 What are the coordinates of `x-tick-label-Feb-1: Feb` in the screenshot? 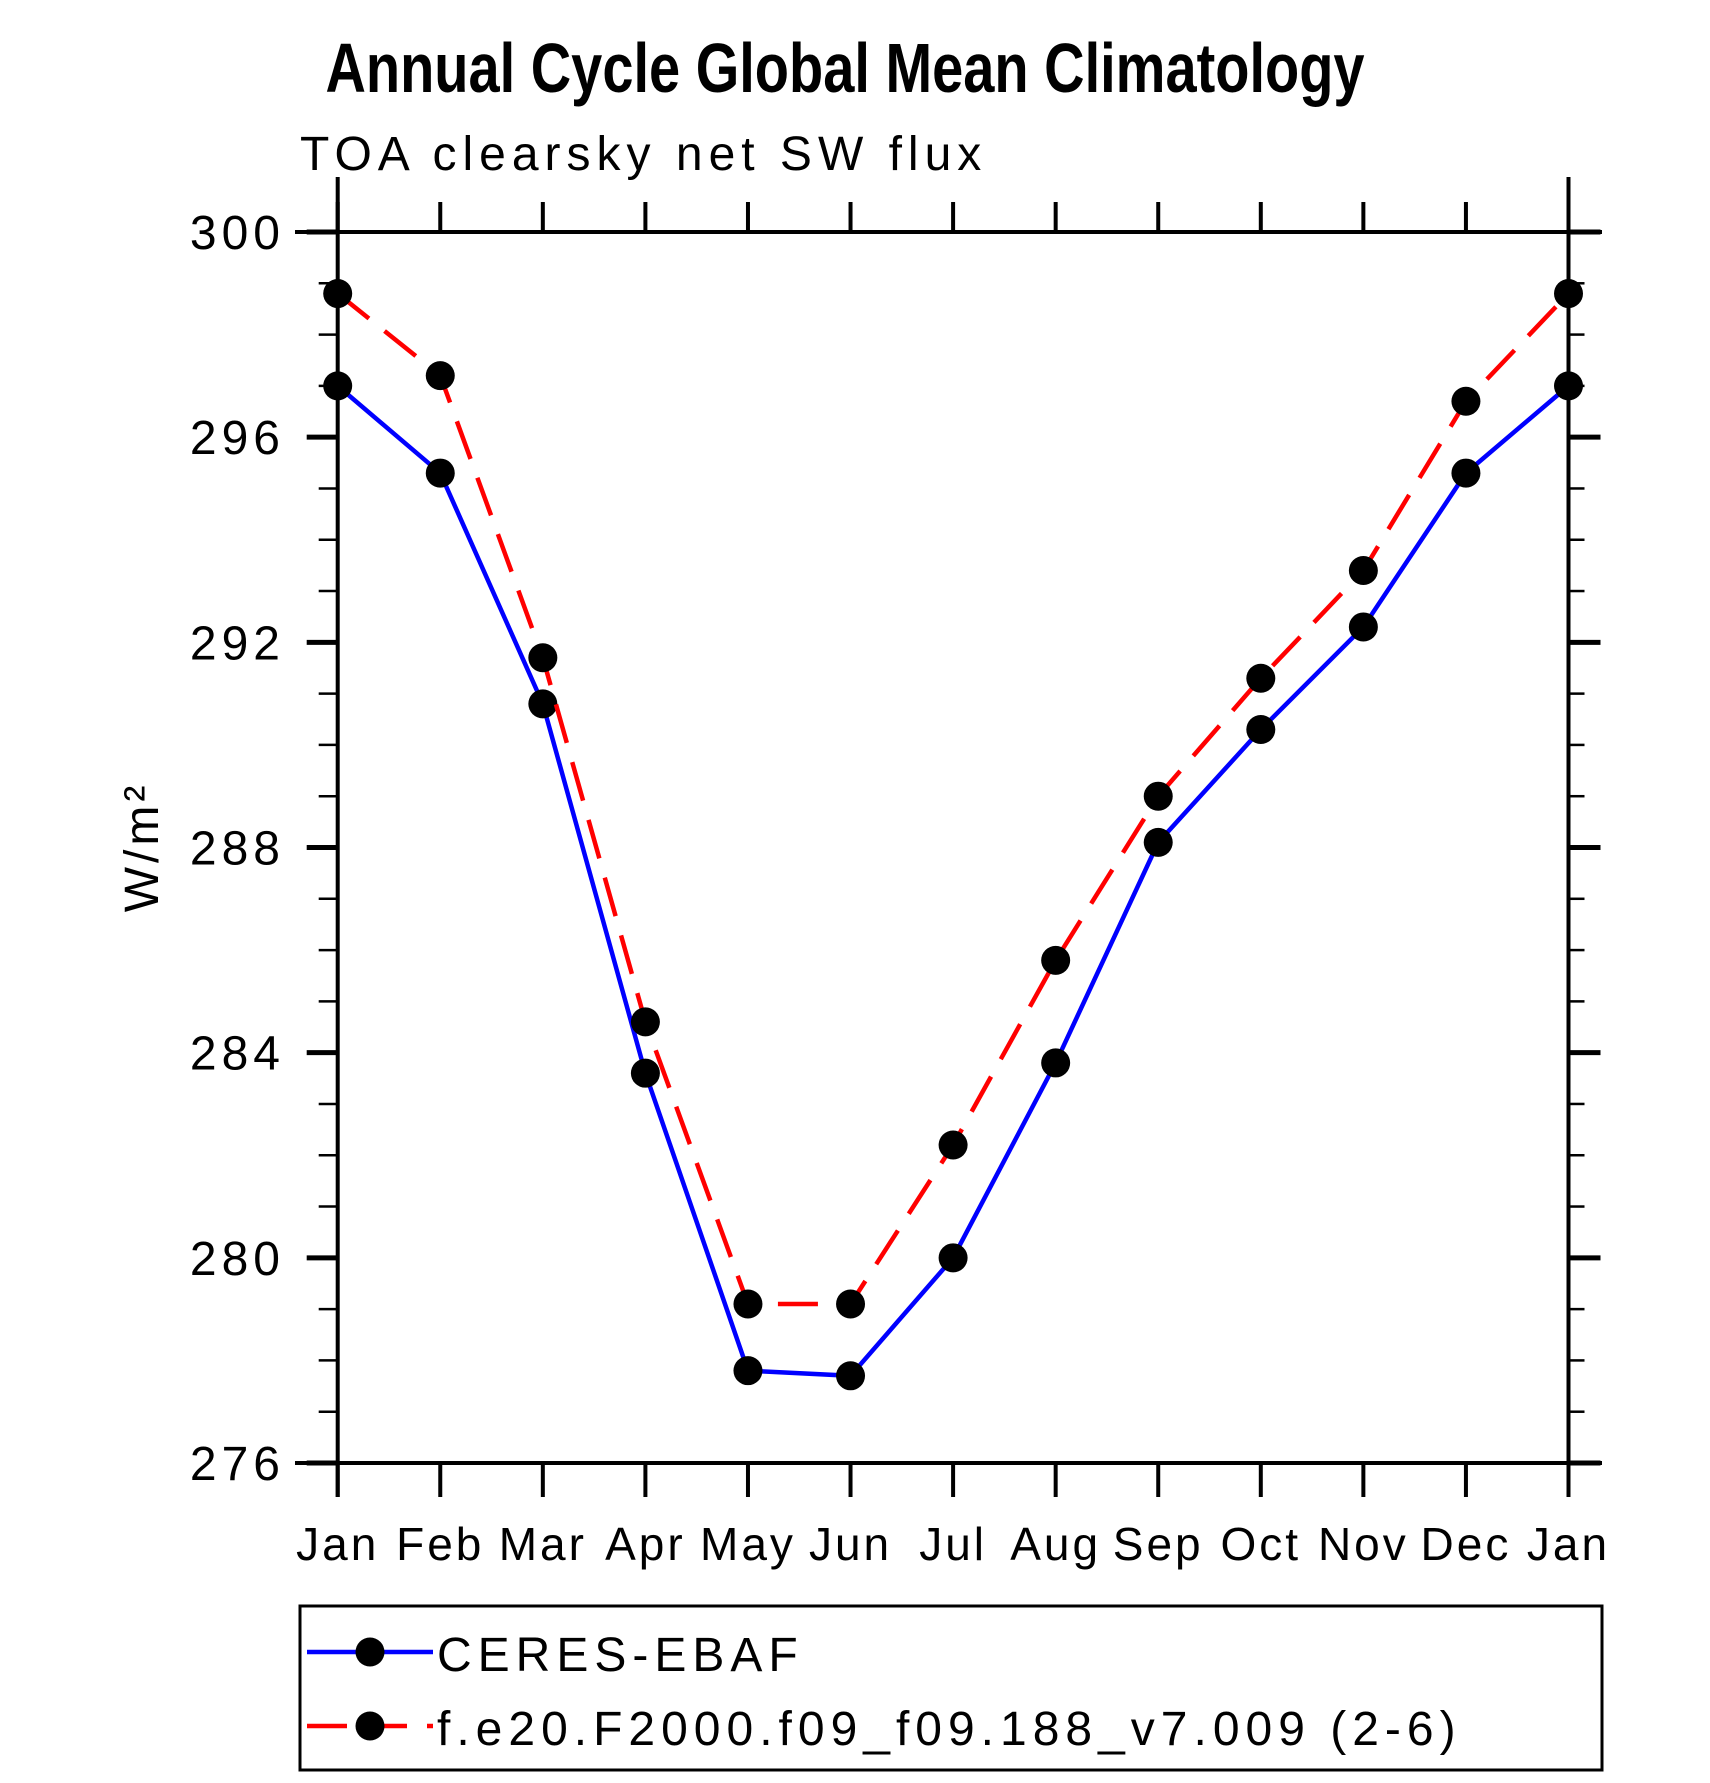 It's located at (440, 1544).